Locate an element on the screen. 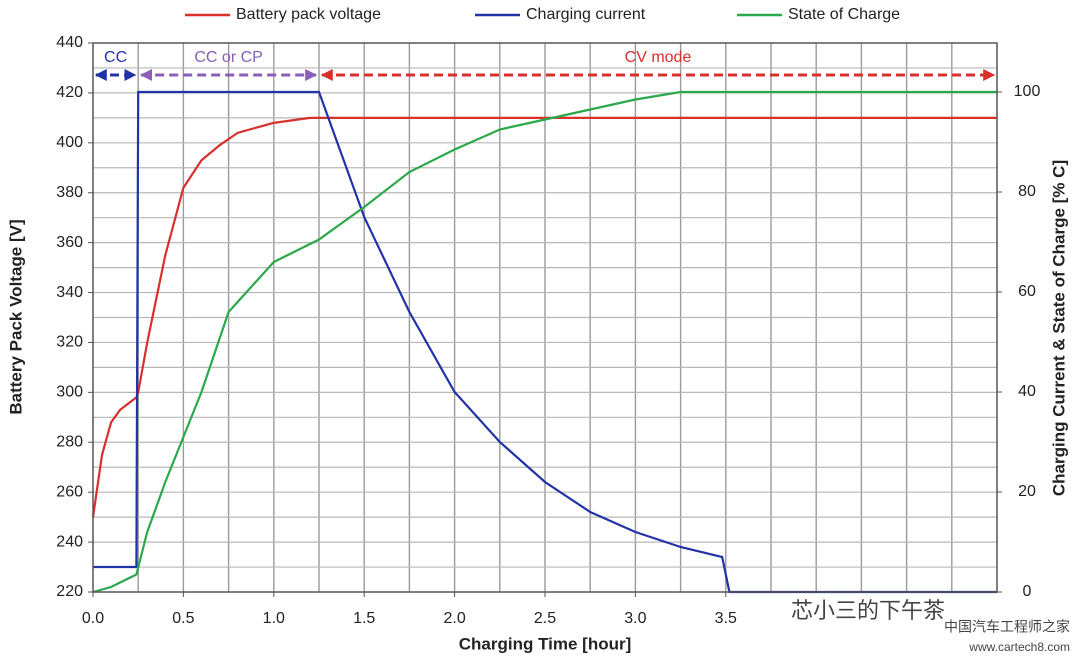 This screenshot has width=1080, height=663. y2-tick-label: 0 is located at coordinates (1027, 591).